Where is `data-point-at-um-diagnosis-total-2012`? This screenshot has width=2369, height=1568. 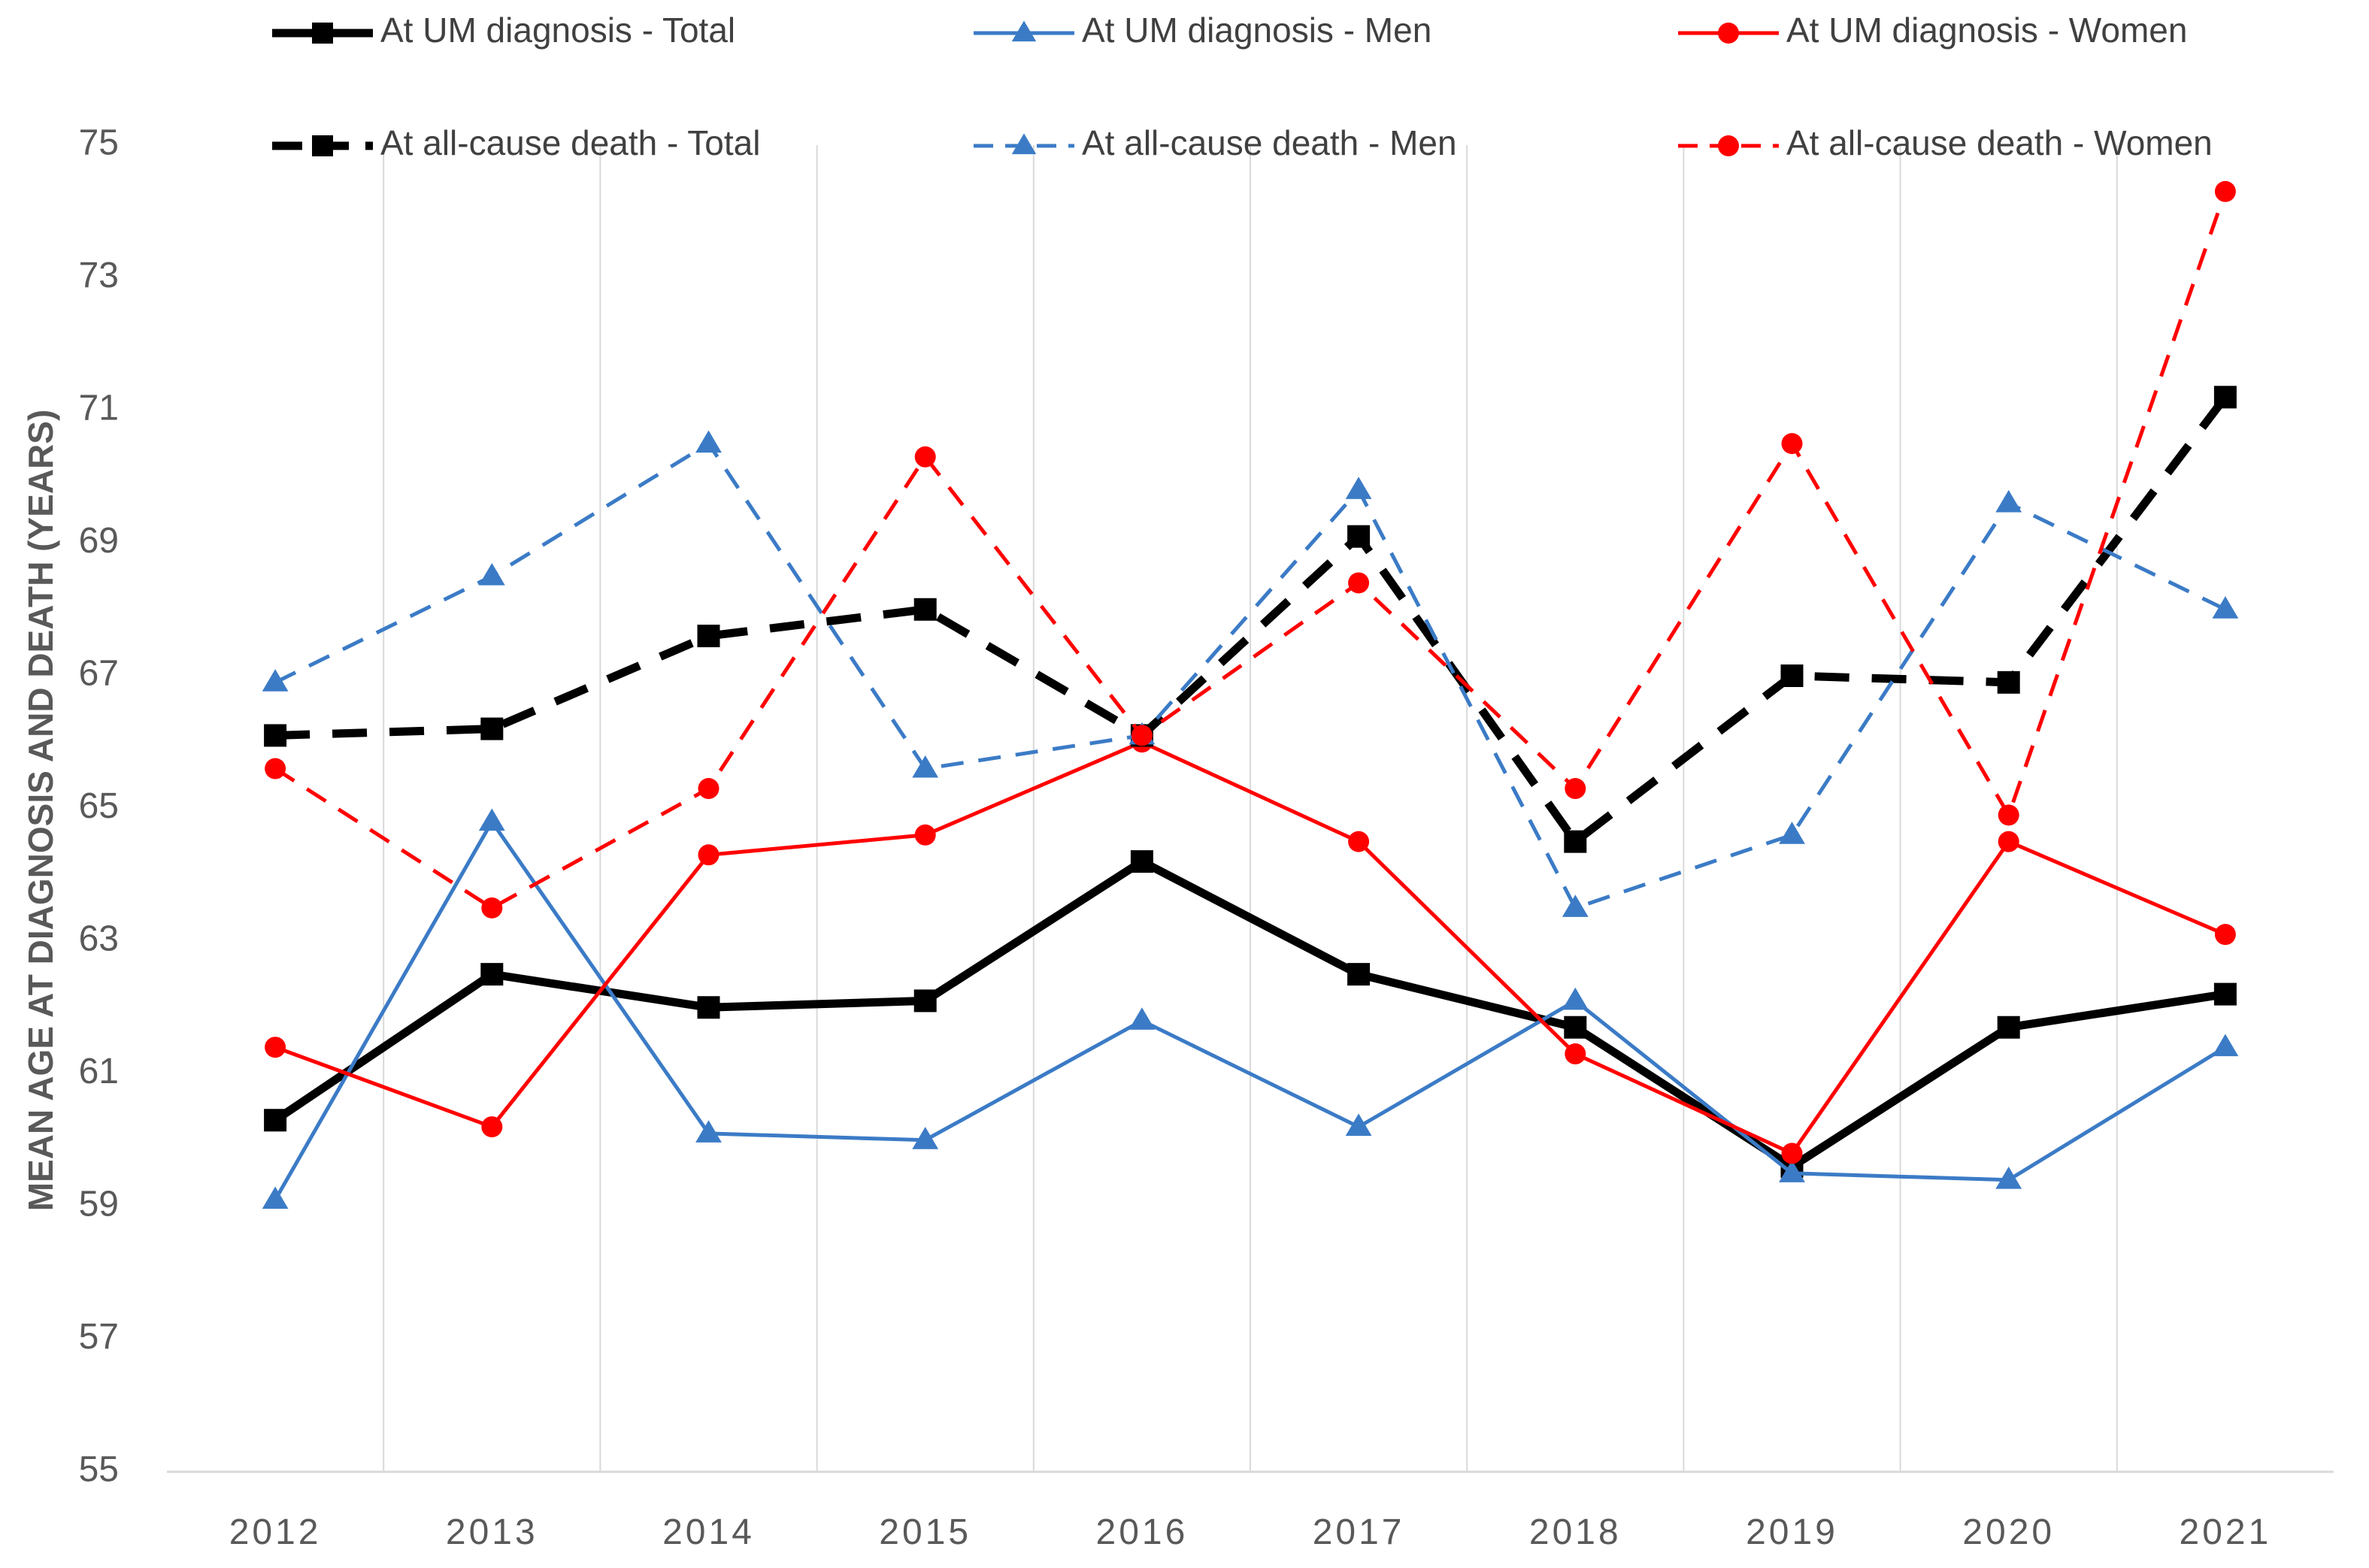 data-point-at-um-diagnosis-total-2012 is located at coordinates (275, 1120).